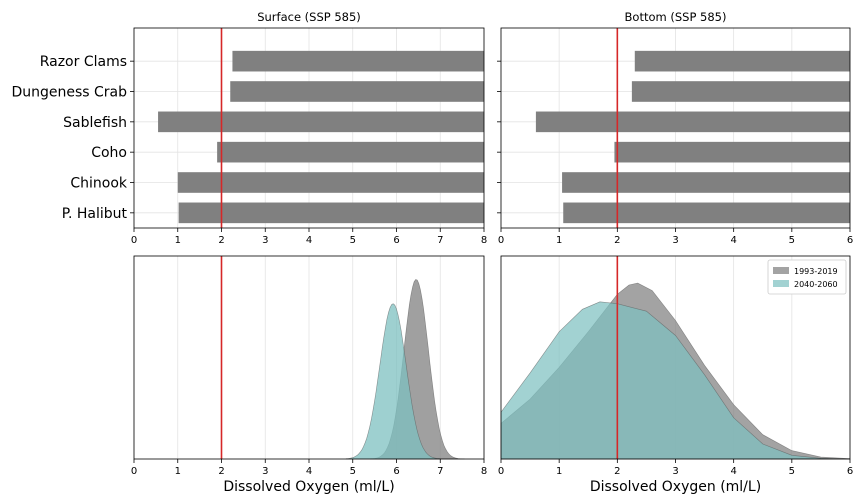 The height and width of the screenshot is (504, 864). What do you see at coordinates (69, 93) in the screenshot?
I see `y-tick-label: Dungeness Crab` at bounding box center [69, 93].